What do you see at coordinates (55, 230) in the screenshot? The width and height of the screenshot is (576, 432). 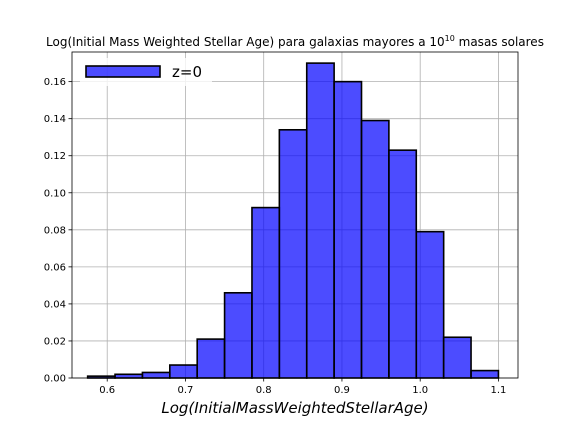 I see `y-tick-label-4: 0.08` at bounding box center [55, 230].